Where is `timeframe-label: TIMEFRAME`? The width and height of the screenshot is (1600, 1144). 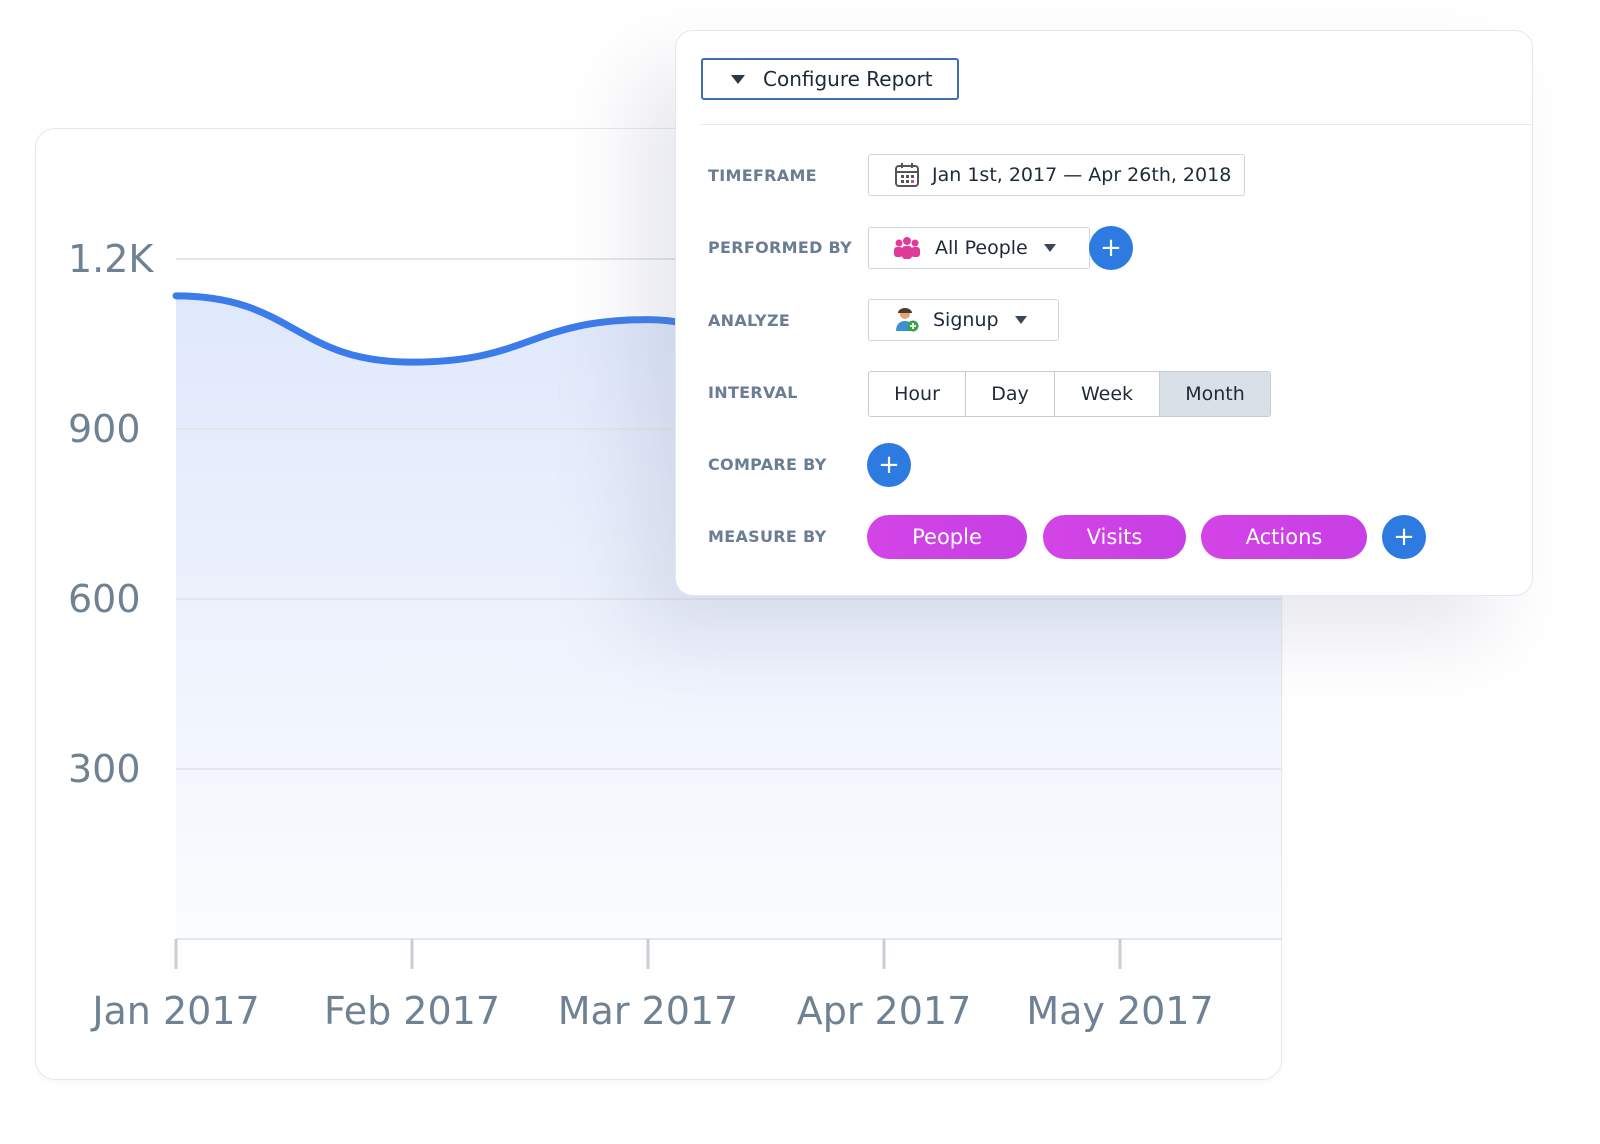
timeframe-label: TIMEFRAME is located at coordinates (762, 175).